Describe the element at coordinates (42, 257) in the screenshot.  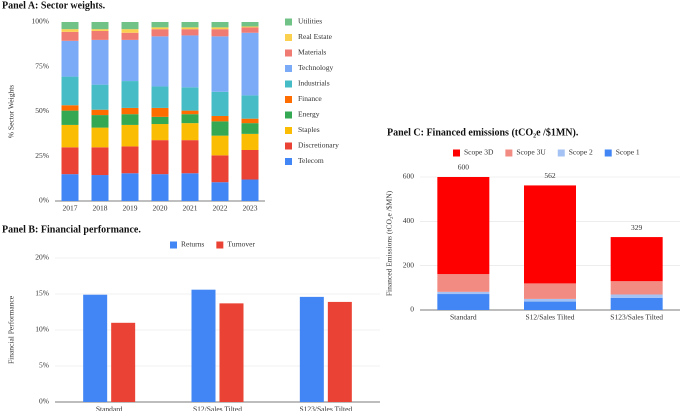
I see `y-tick-label: 20%` at that location.